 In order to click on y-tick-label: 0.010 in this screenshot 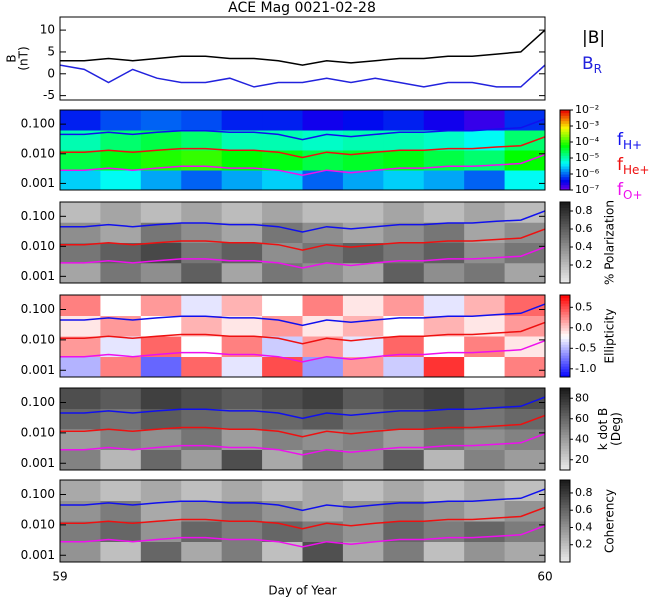, I will do `click(38, 524)`.